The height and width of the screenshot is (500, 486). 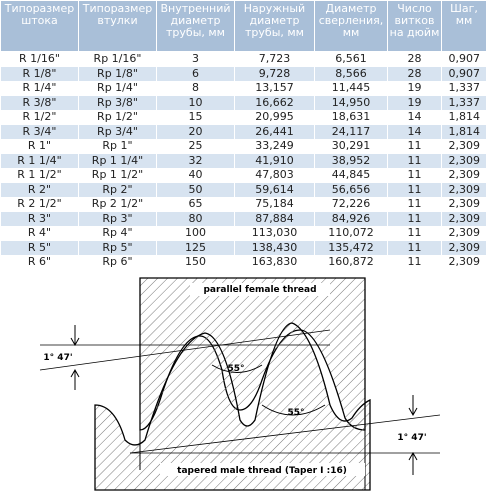 What do you see at coordinates (259, 290) in the screenshot?
I see `female-label: parallel female thread` at bounding box center [259, 290].